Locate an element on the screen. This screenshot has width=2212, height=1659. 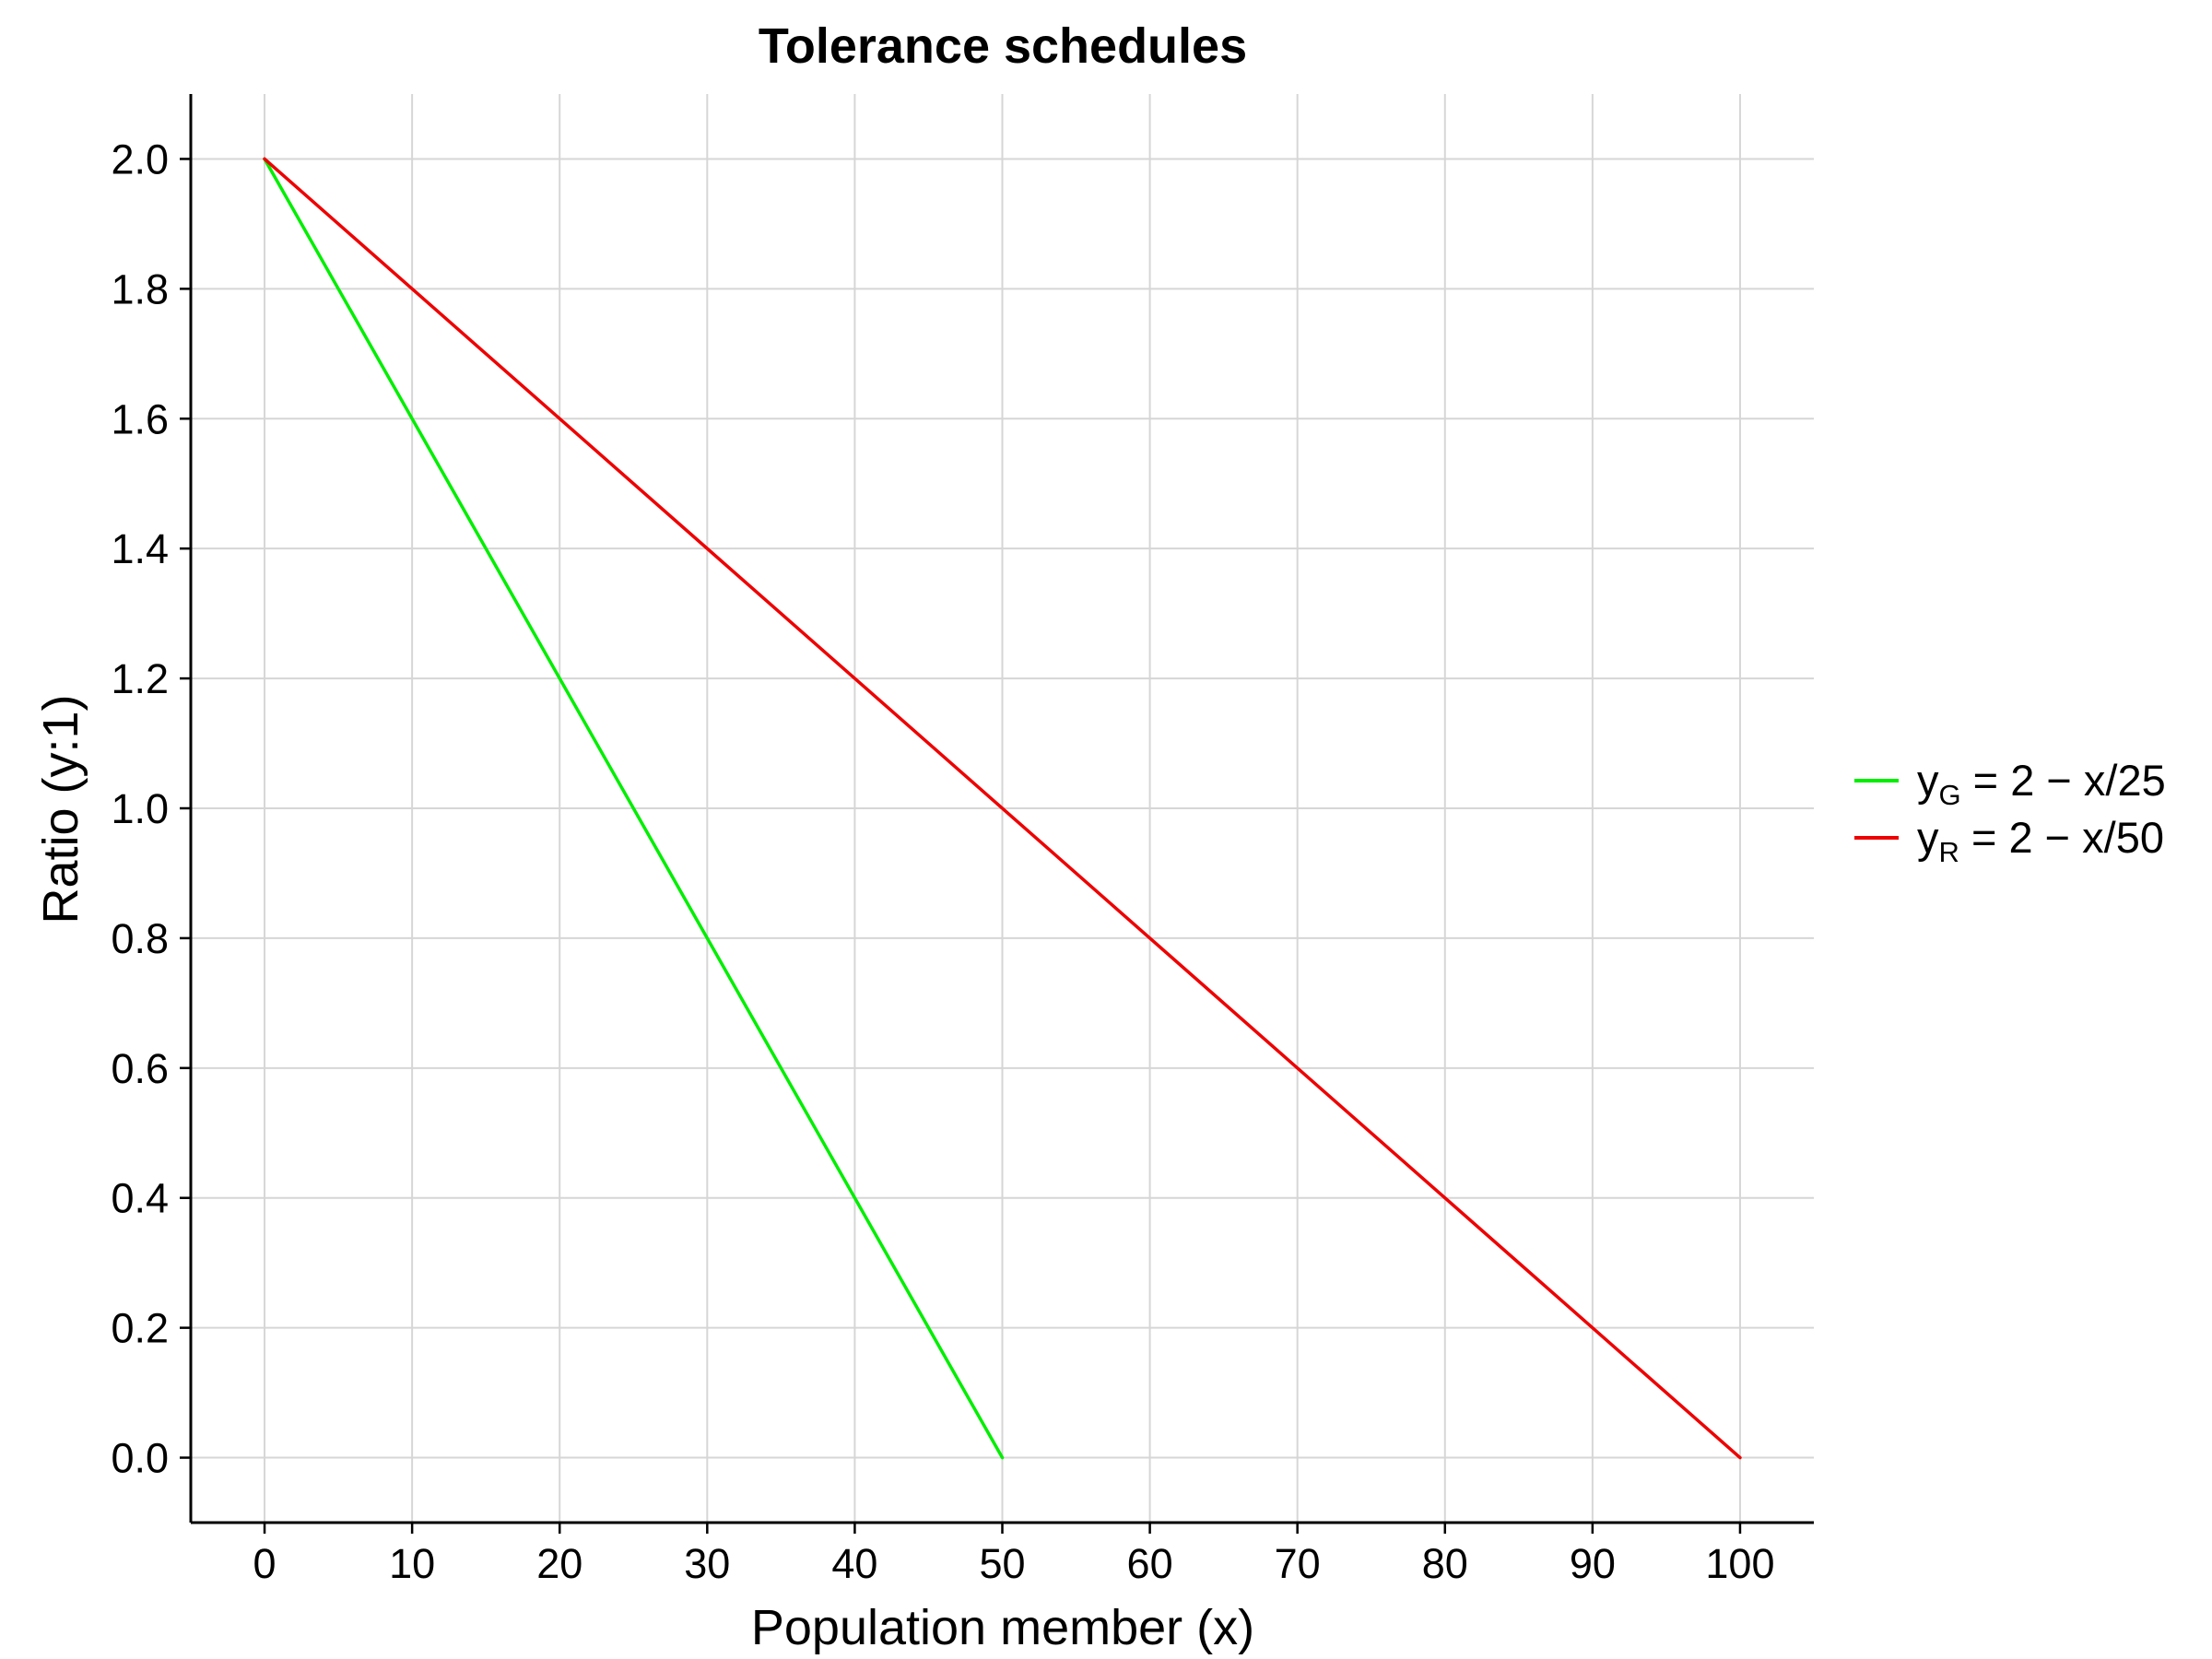
x-tick-label: 40 is located at coordinates (854, 1563).